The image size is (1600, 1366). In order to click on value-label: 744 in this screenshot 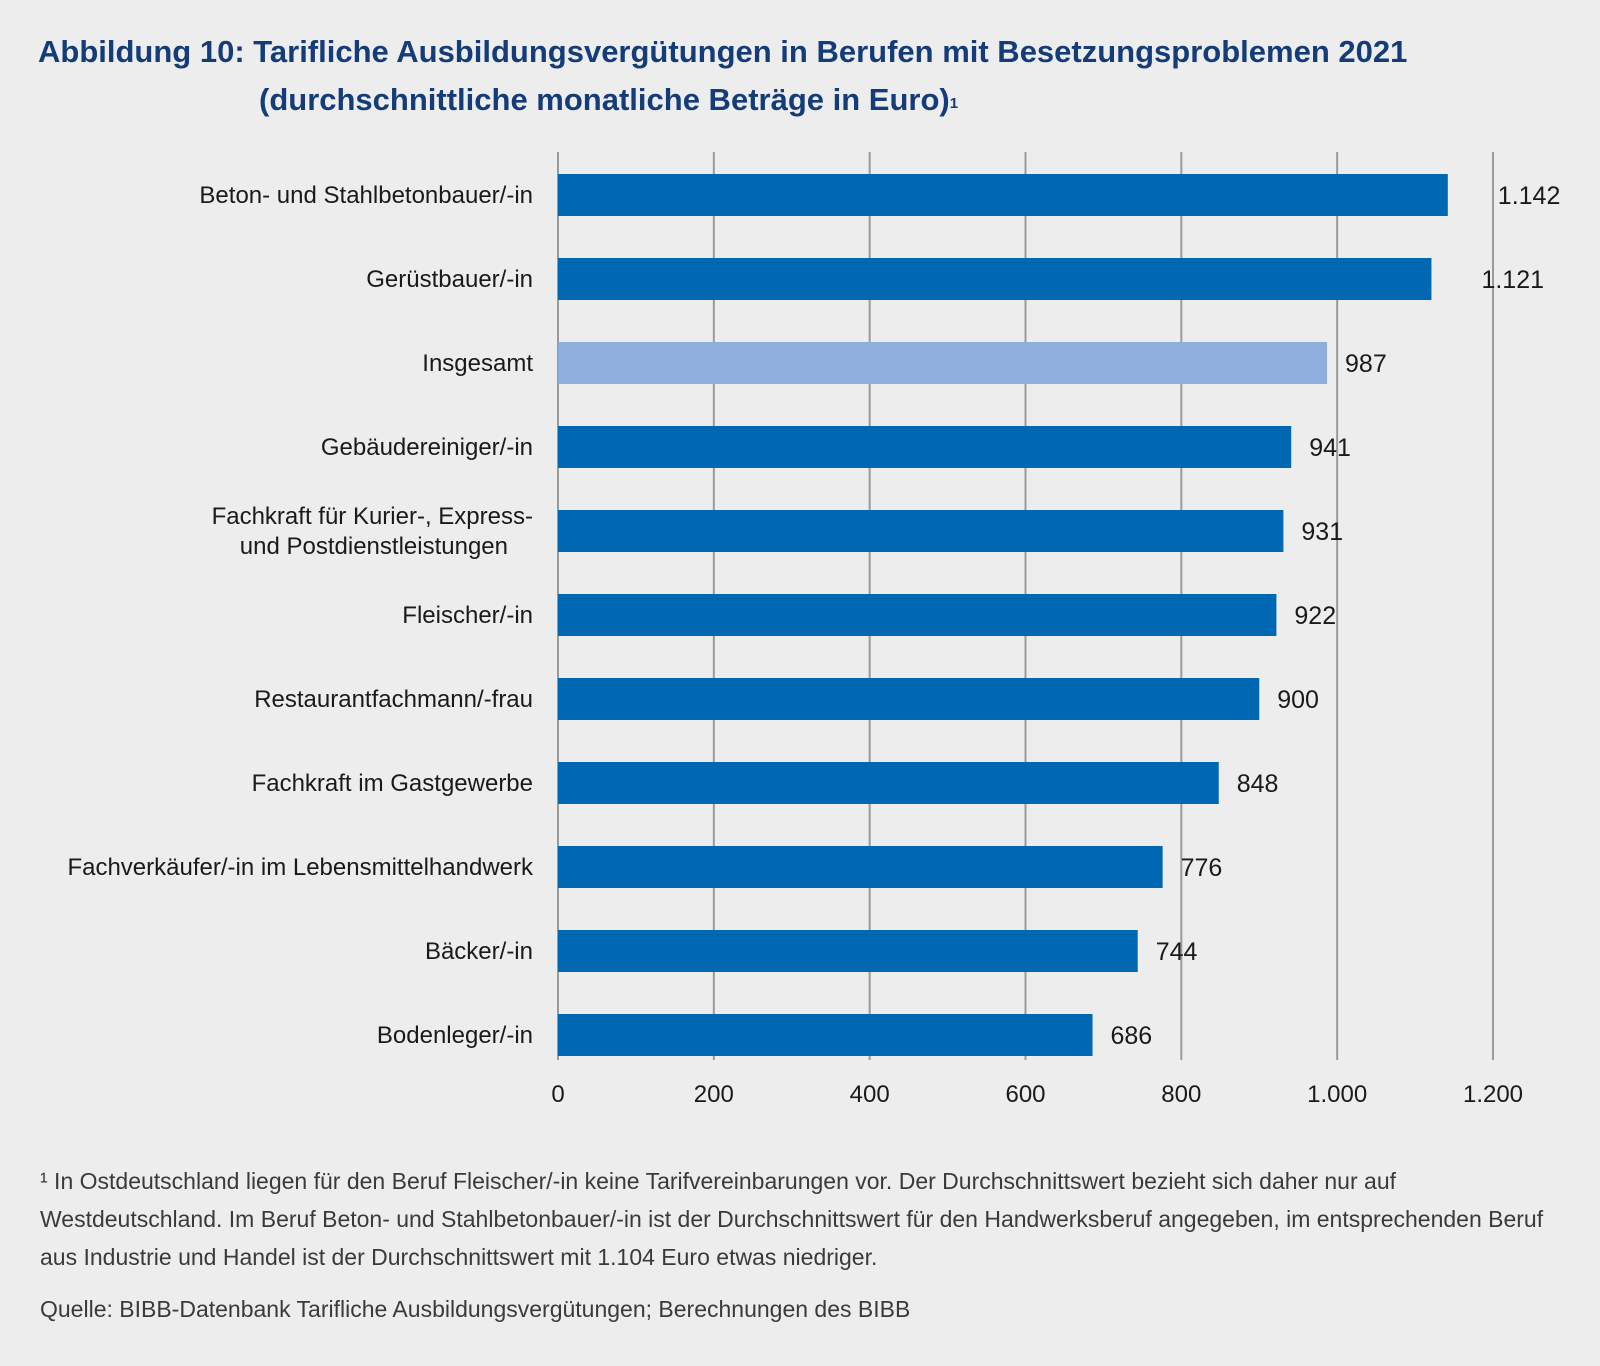, I will do `click(1177, 952)`.